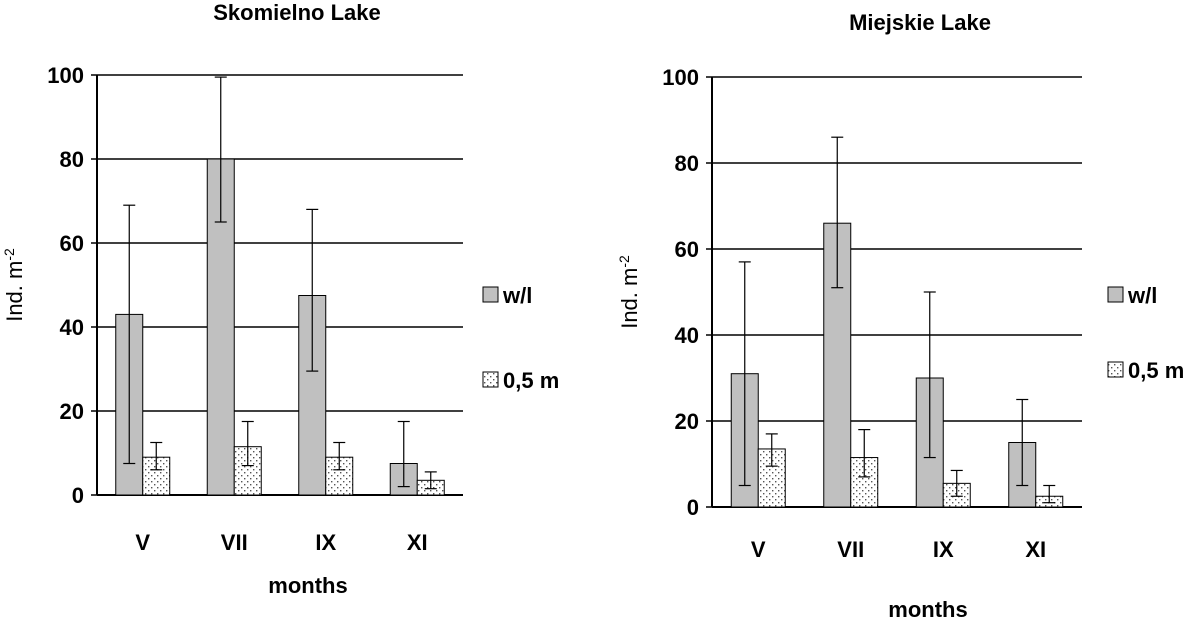 Image resolution: width=1200 pixels, height=625 pixels. I want to click on chart-title: Miejskie Lake, so click(920, 22).